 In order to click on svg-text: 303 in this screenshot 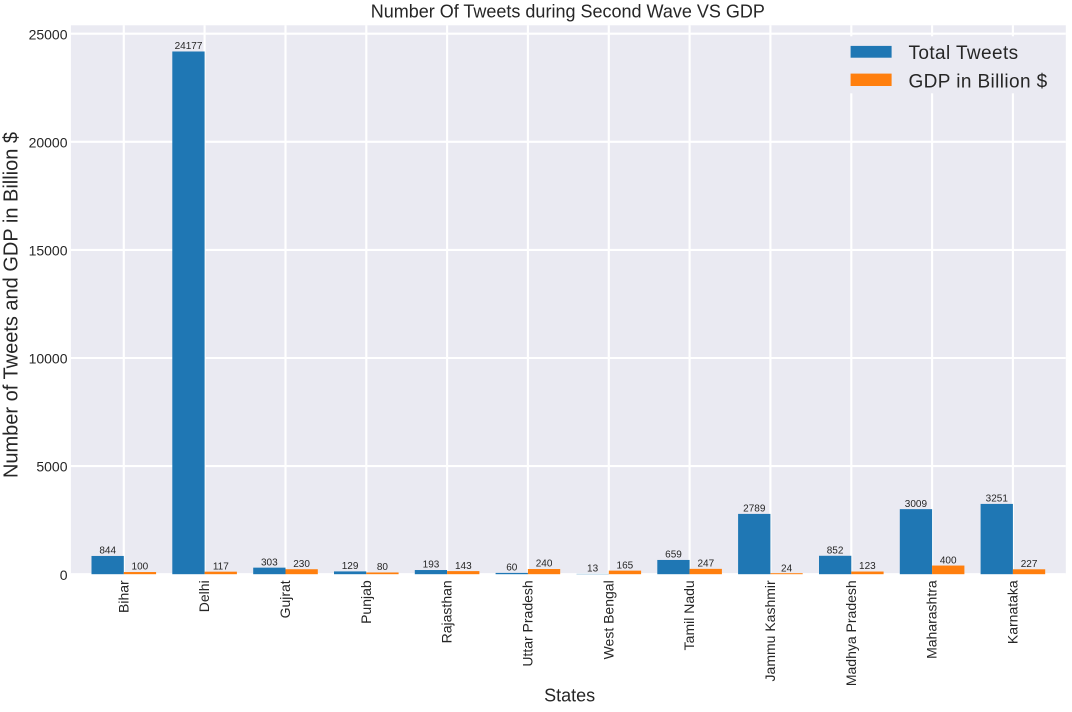, I will do `click(269, 562)`.